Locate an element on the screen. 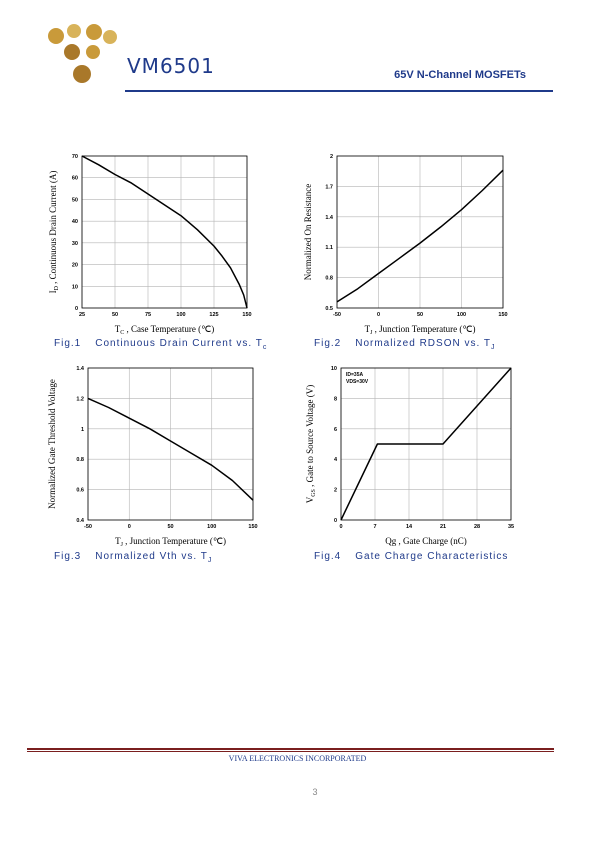 This screenshot has height=842, width=595. document-subtitle: 65V N-Channel MOSFETs is located at coordinates (460, 75).